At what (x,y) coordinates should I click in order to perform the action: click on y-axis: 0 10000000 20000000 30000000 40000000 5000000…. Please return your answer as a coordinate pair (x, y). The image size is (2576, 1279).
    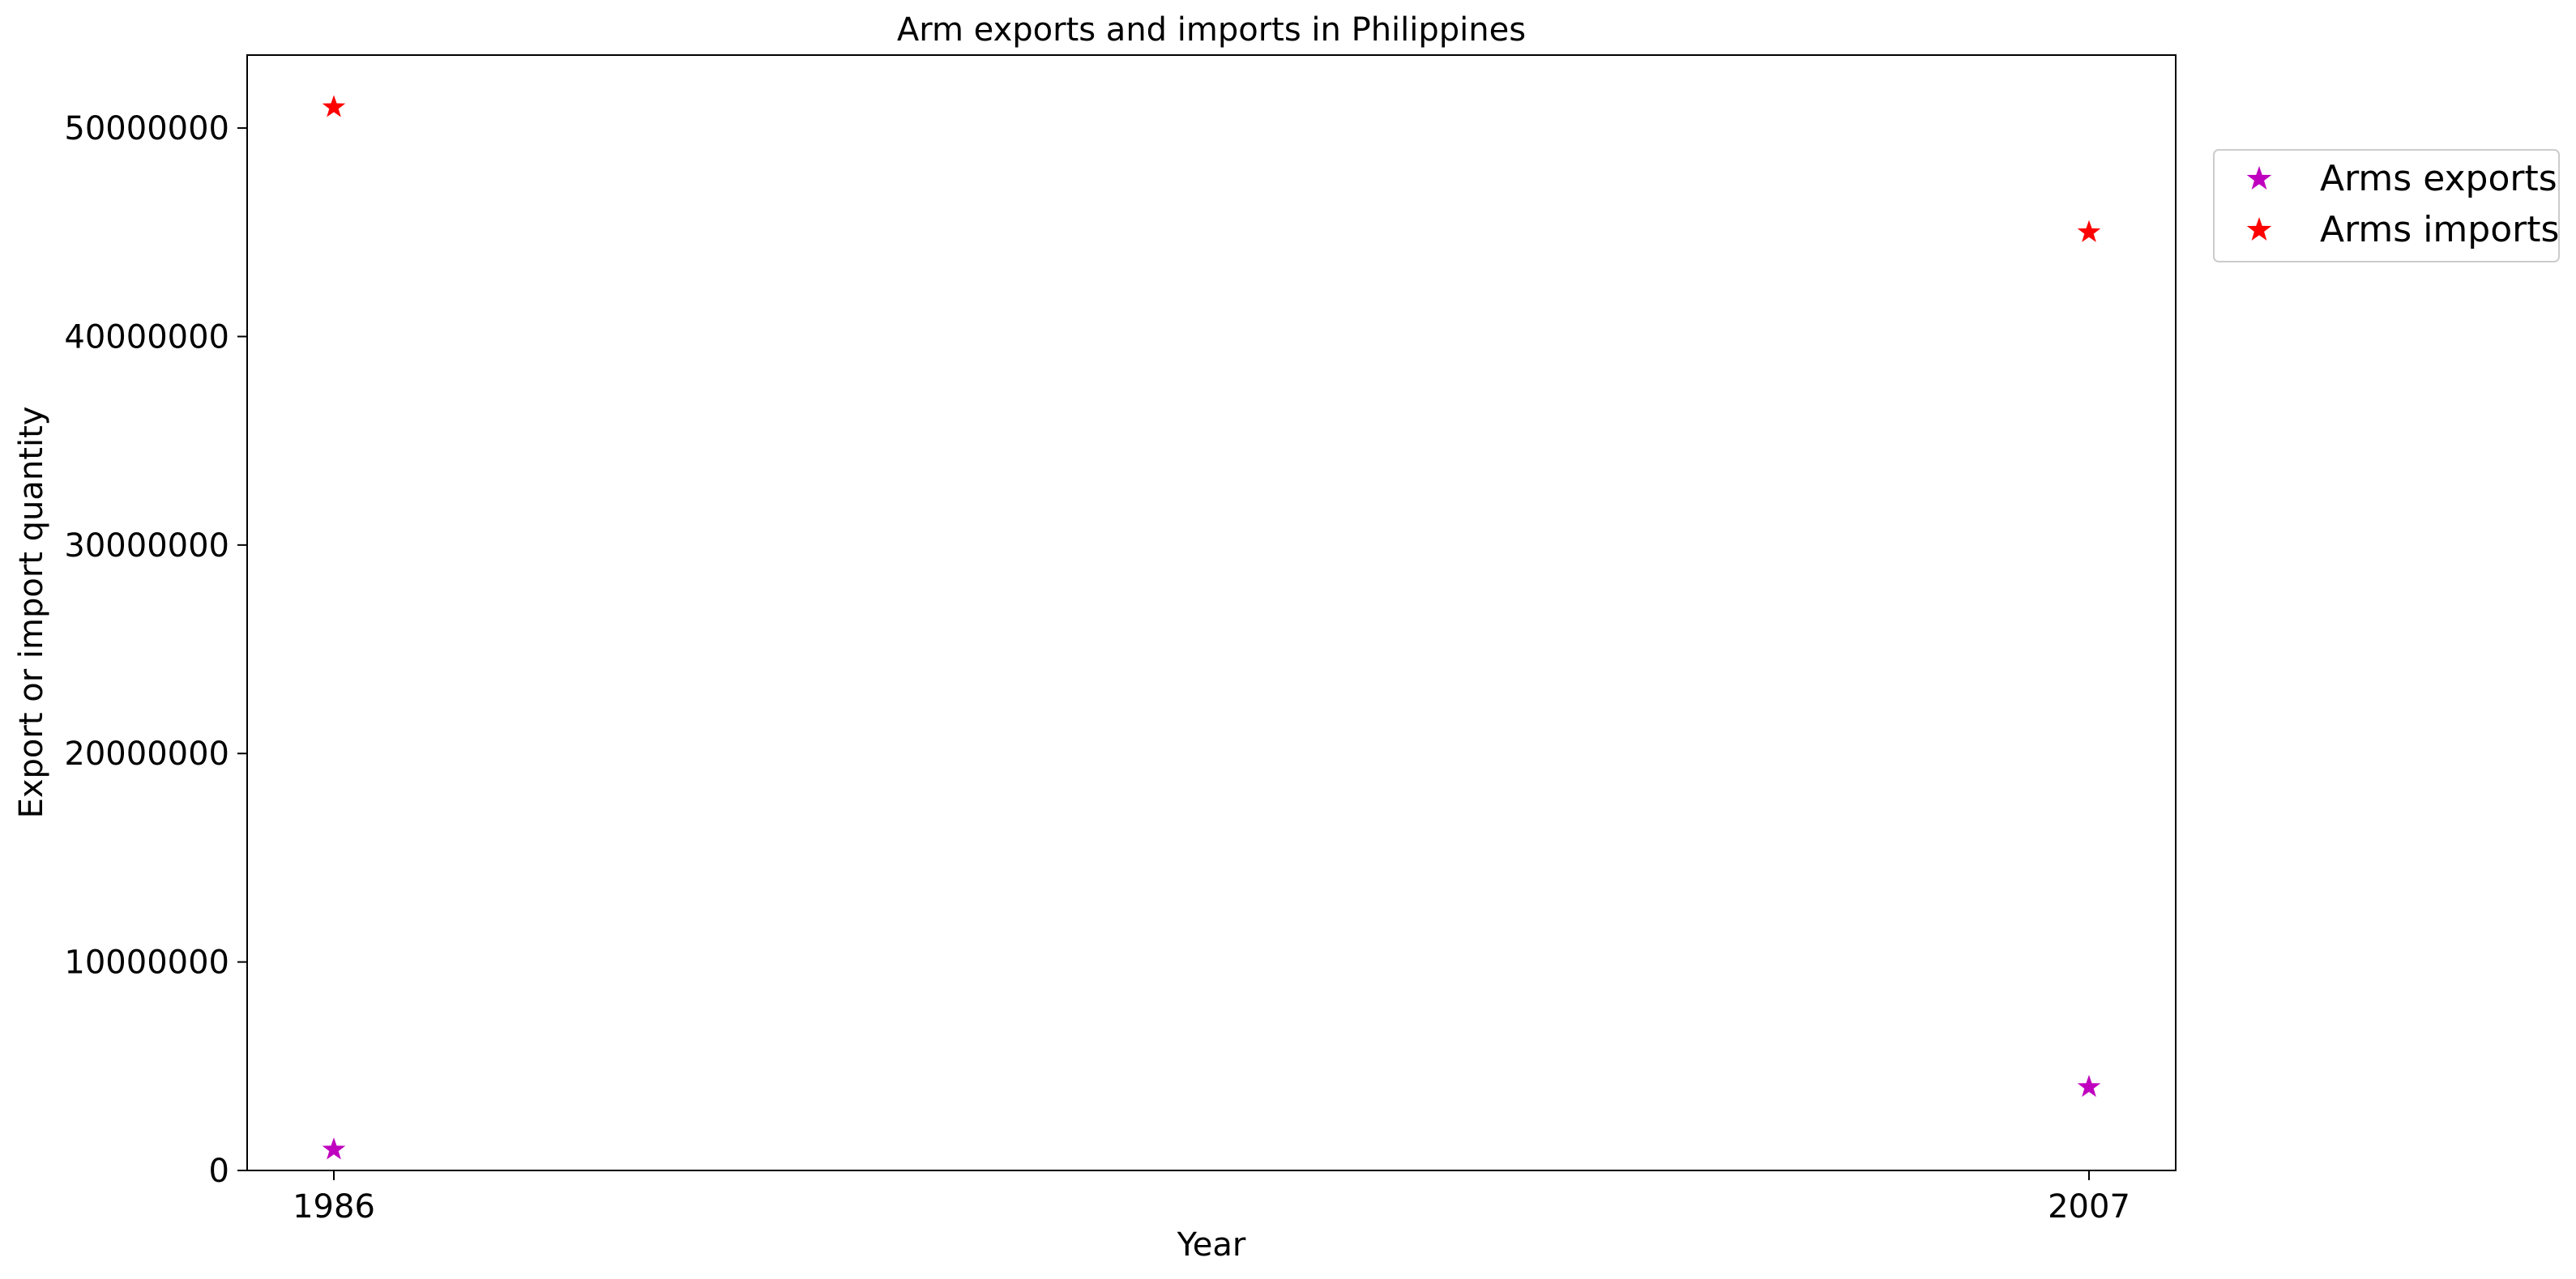
    Looking at the image, I should click on (155, 650).